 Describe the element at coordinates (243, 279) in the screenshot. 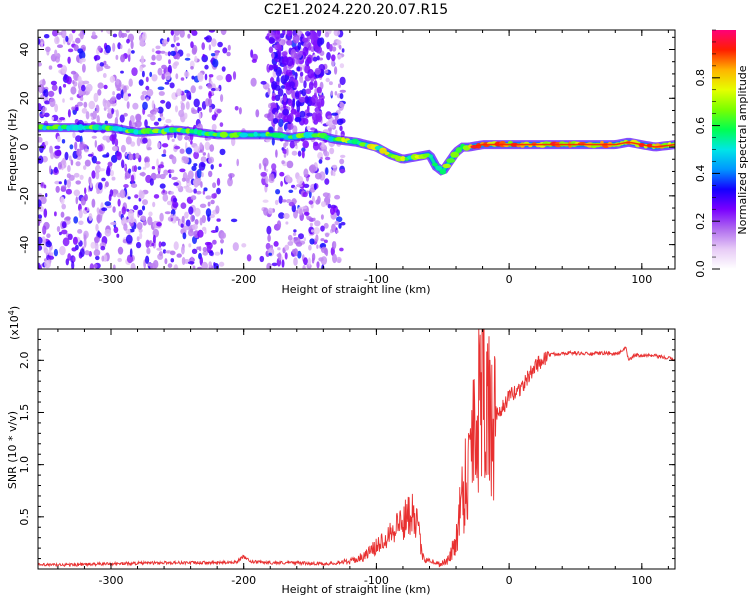

I see `spectrogram-xtick-label: -200` at that location.